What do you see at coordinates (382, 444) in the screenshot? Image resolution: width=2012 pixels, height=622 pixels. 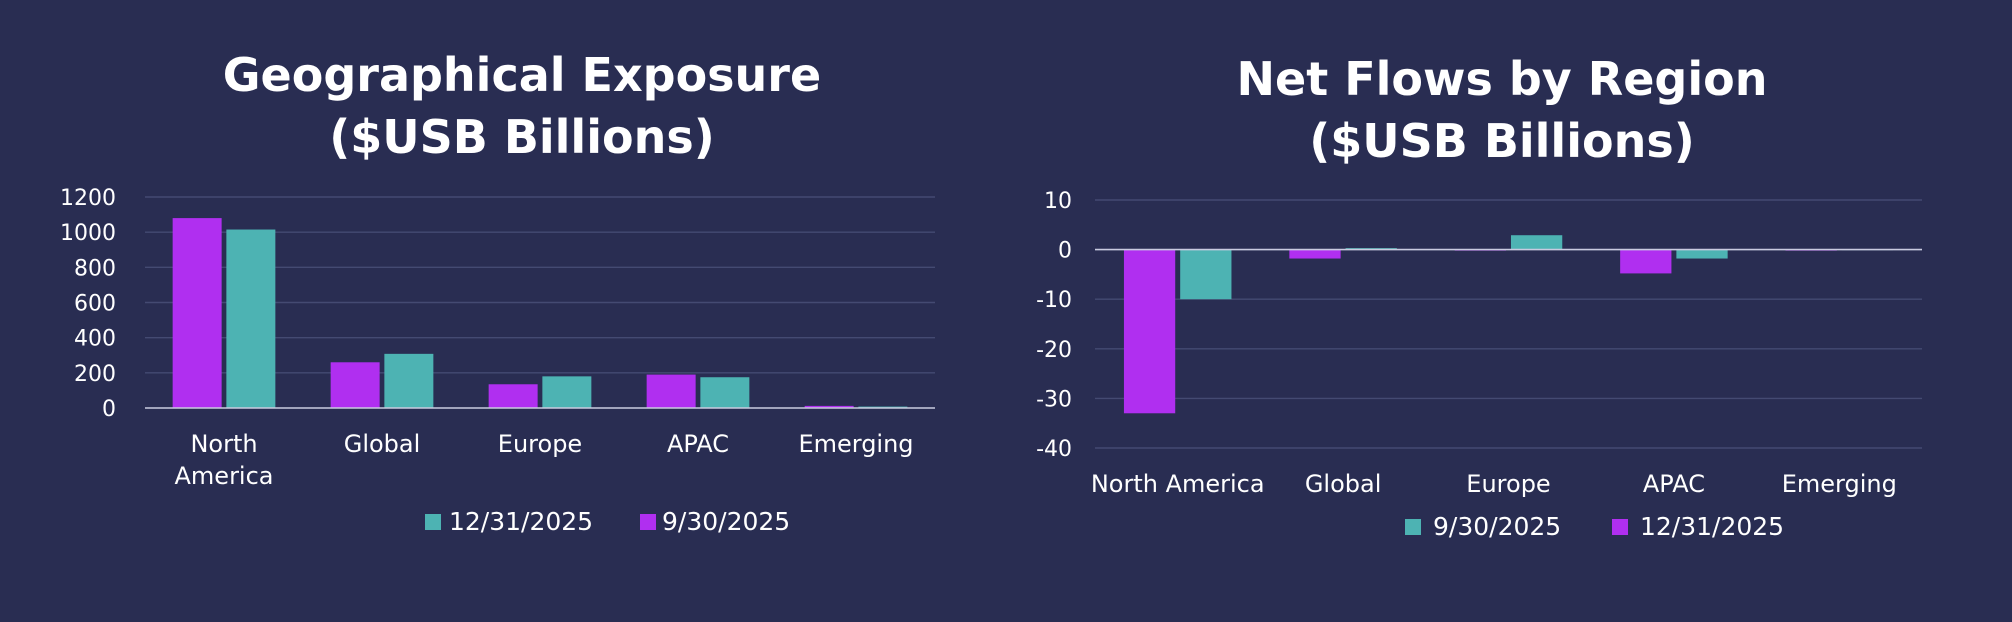 I see `chart1-category-label: Global` at bounding box center [382, 444].